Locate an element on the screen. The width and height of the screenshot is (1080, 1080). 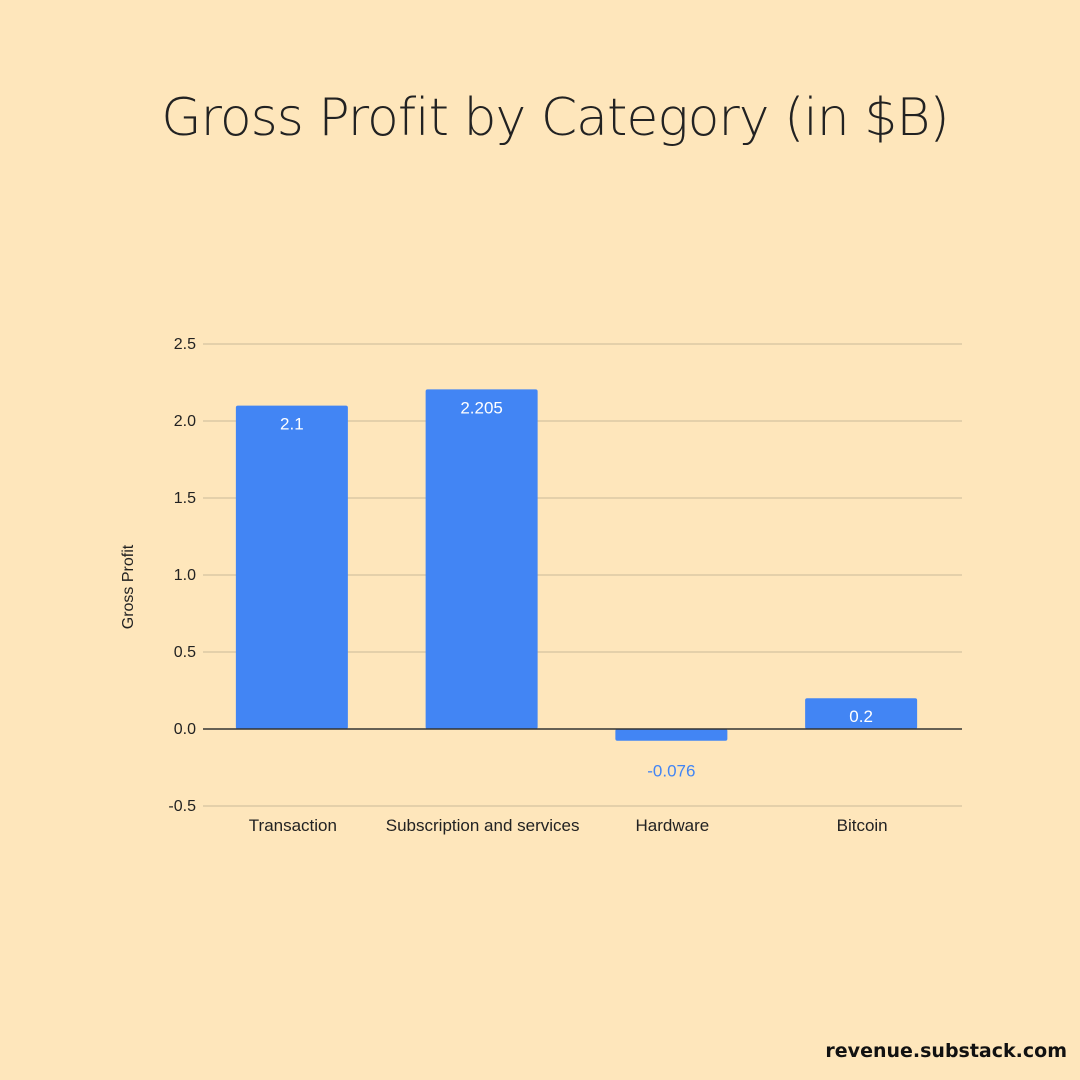
y-tick-label: 1.5 is located at coordinates (185, 498).